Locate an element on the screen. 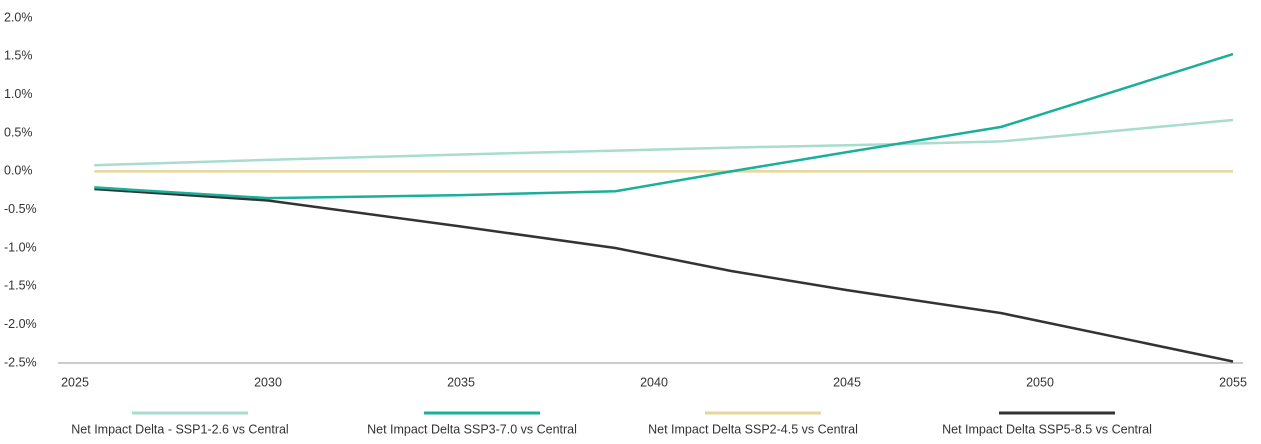 This screenshot has width=1261, height=444. x-tick-label: 2025 is located at coordinates (75, 382).